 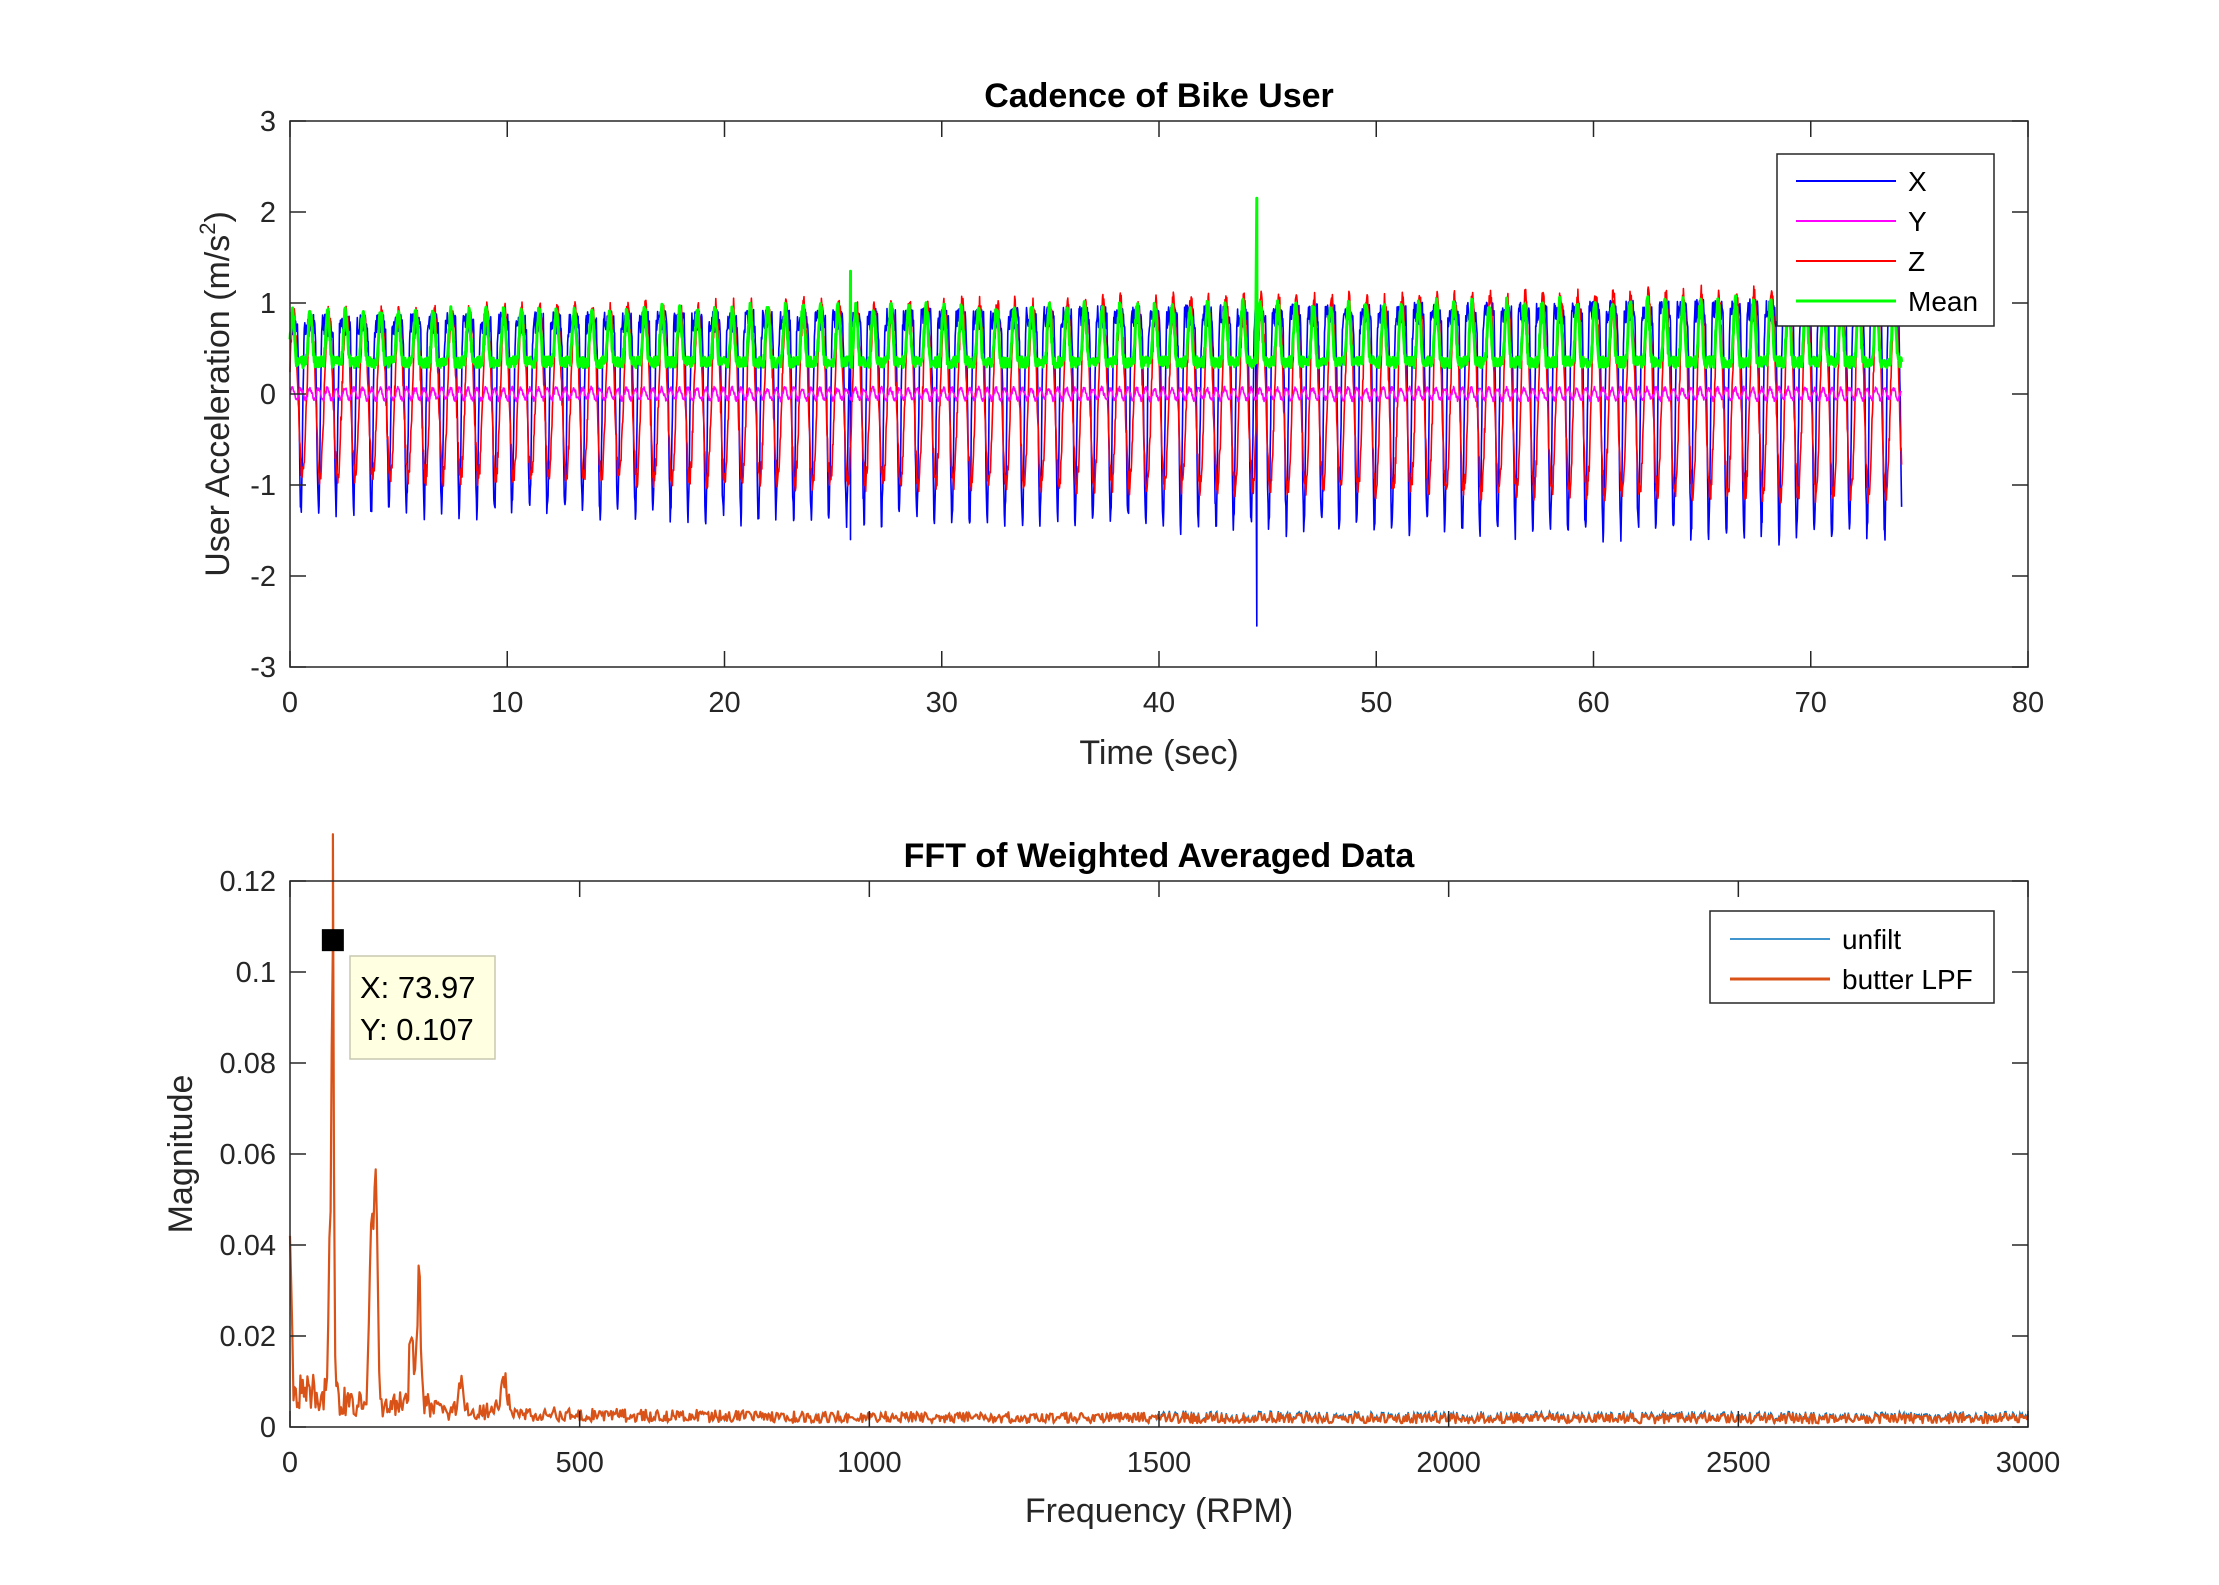 I want to click on fft-datatip: X: 73.97 Y: 0.107, so click(x=408, y=994).